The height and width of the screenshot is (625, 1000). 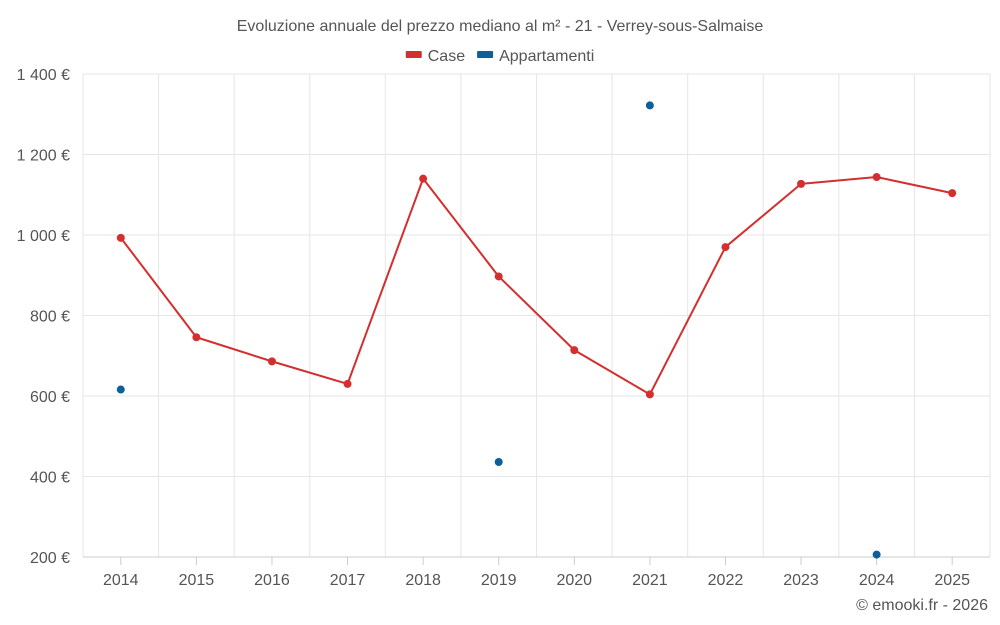 I want to click on legend-label-appartamenti: Appartamenti, so click(x=546, y=56).